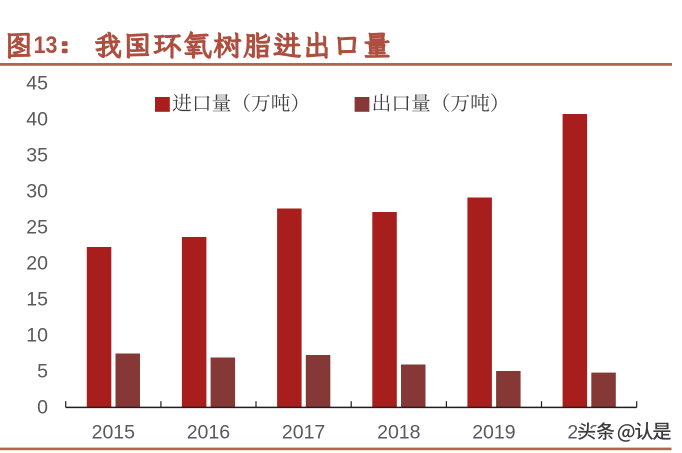 The height and width of the screenshot is (453, 682). What do you see at coordinates (37, 228) in the screenshot?
I see `svg-text: 25` at bounding box center [37, 228].